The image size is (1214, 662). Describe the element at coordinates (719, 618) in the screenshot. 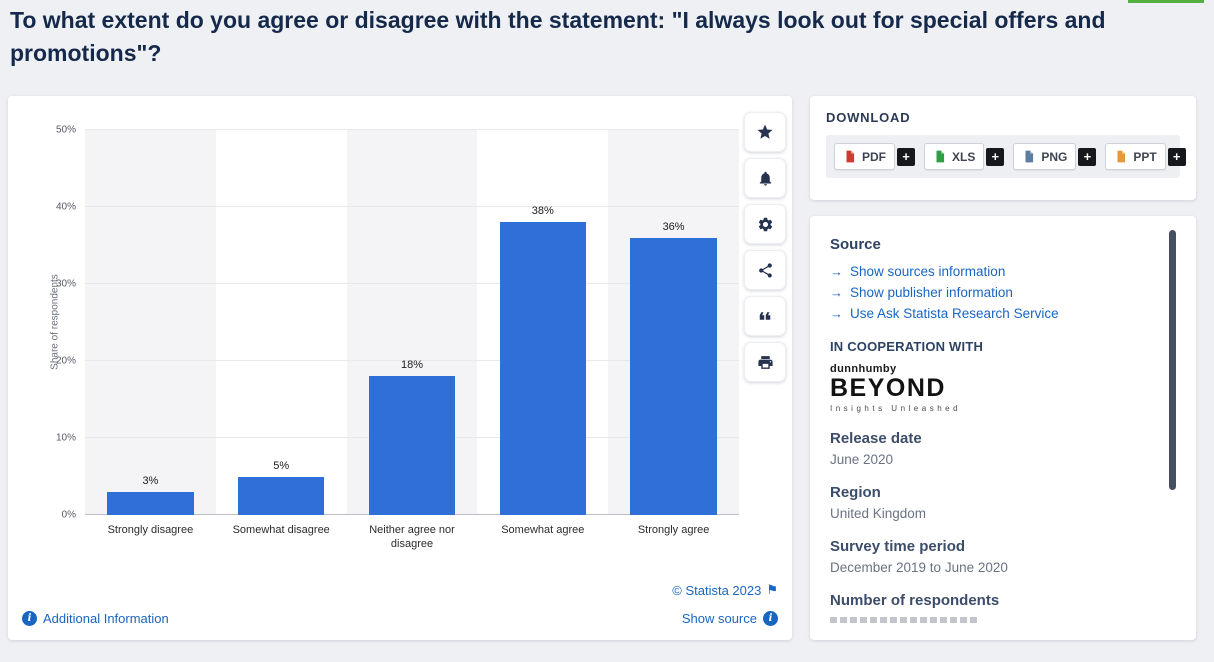

I see `show-source-label: Show source` at that location.